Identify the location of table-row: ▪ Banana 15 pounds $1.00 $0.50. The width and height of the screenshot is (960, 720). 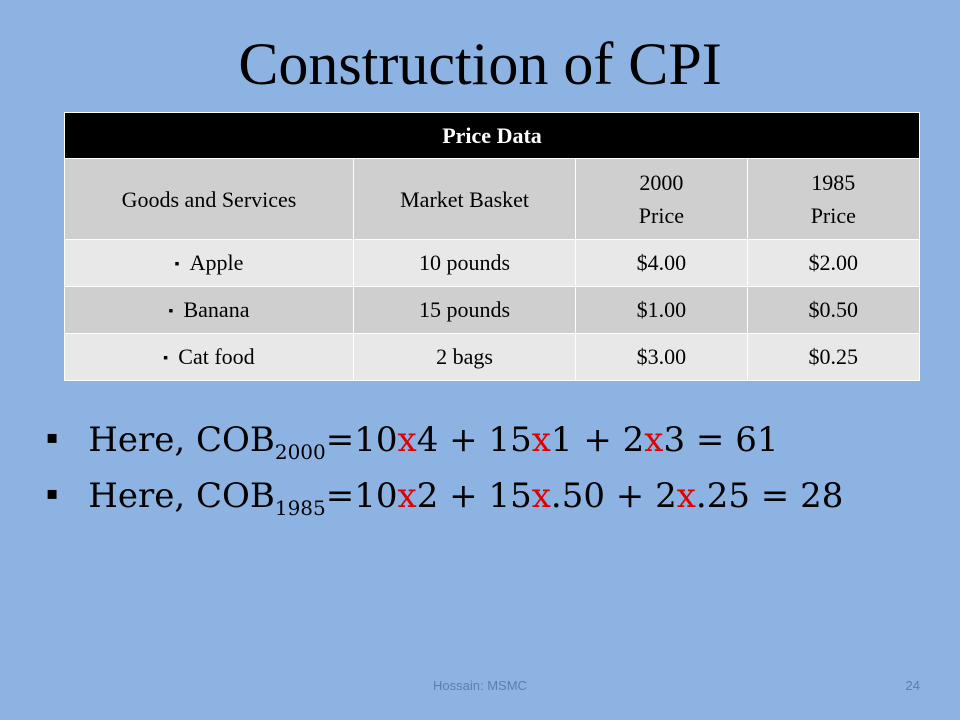
(492, 310).